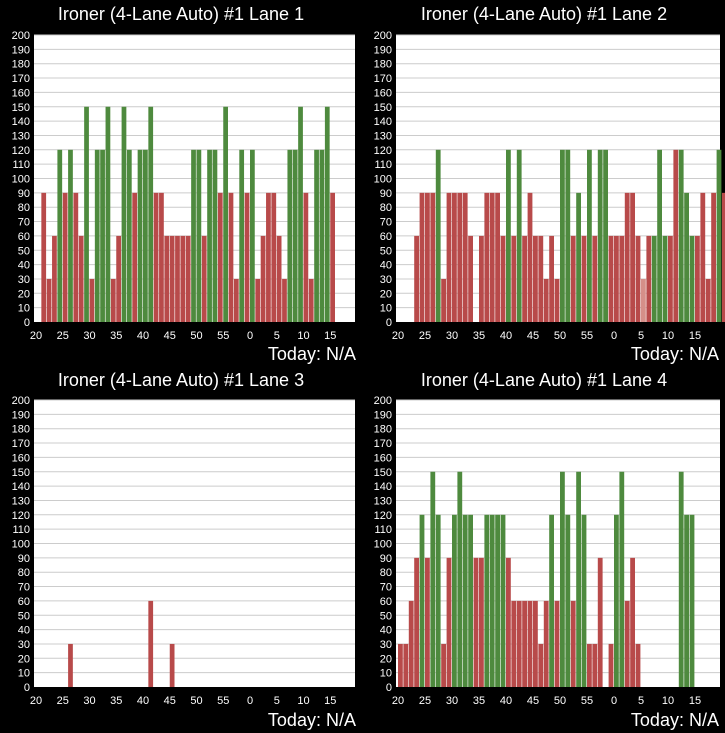  I want to click on y-tick-label: 120, so click(21, 151).